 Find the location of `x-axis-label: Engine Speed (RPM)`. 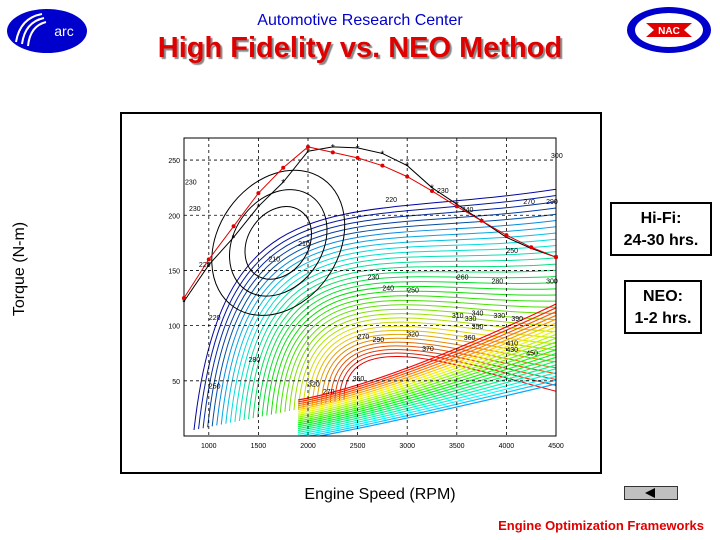

x-axis-label: Engine Speed (RPM) is located at coordinates (380, 494).